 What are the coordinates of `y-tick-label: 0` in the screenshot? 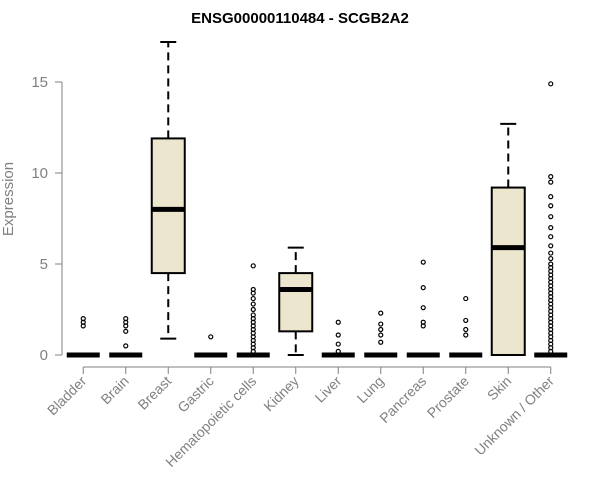 It's located at (44, 355).